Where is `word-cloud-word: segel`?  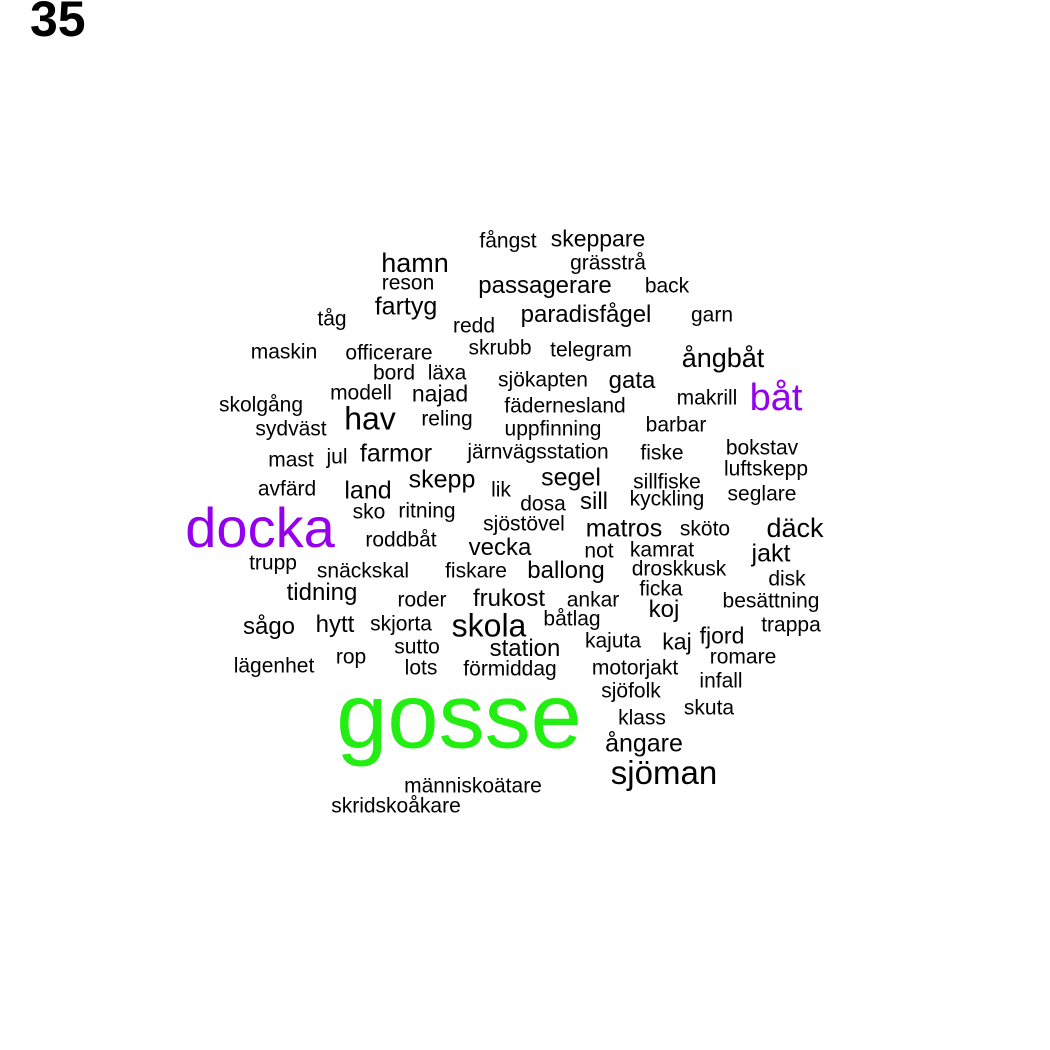
word-cloud-word: segel is located at coordinates (571, 477).